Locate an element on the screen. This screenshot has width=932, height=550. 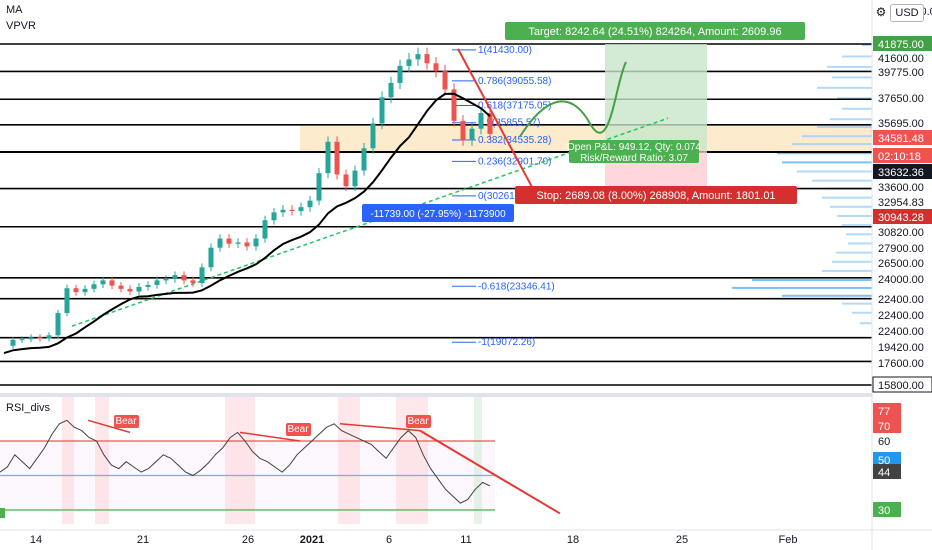
rsi-axis-label: 70 is located at coordinates (884, 427).